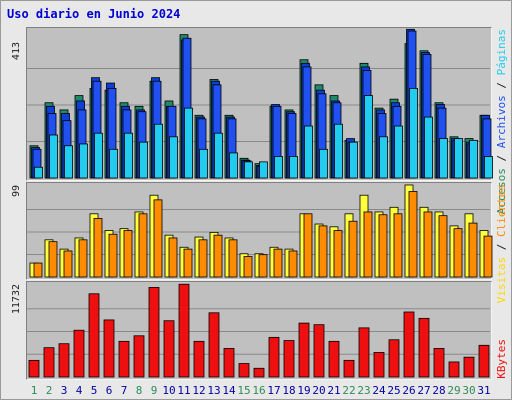  What do you see at coordinates (468, 390) in the screenshot?
I see `day-label-30: 30` at bounding box center [468, 390].